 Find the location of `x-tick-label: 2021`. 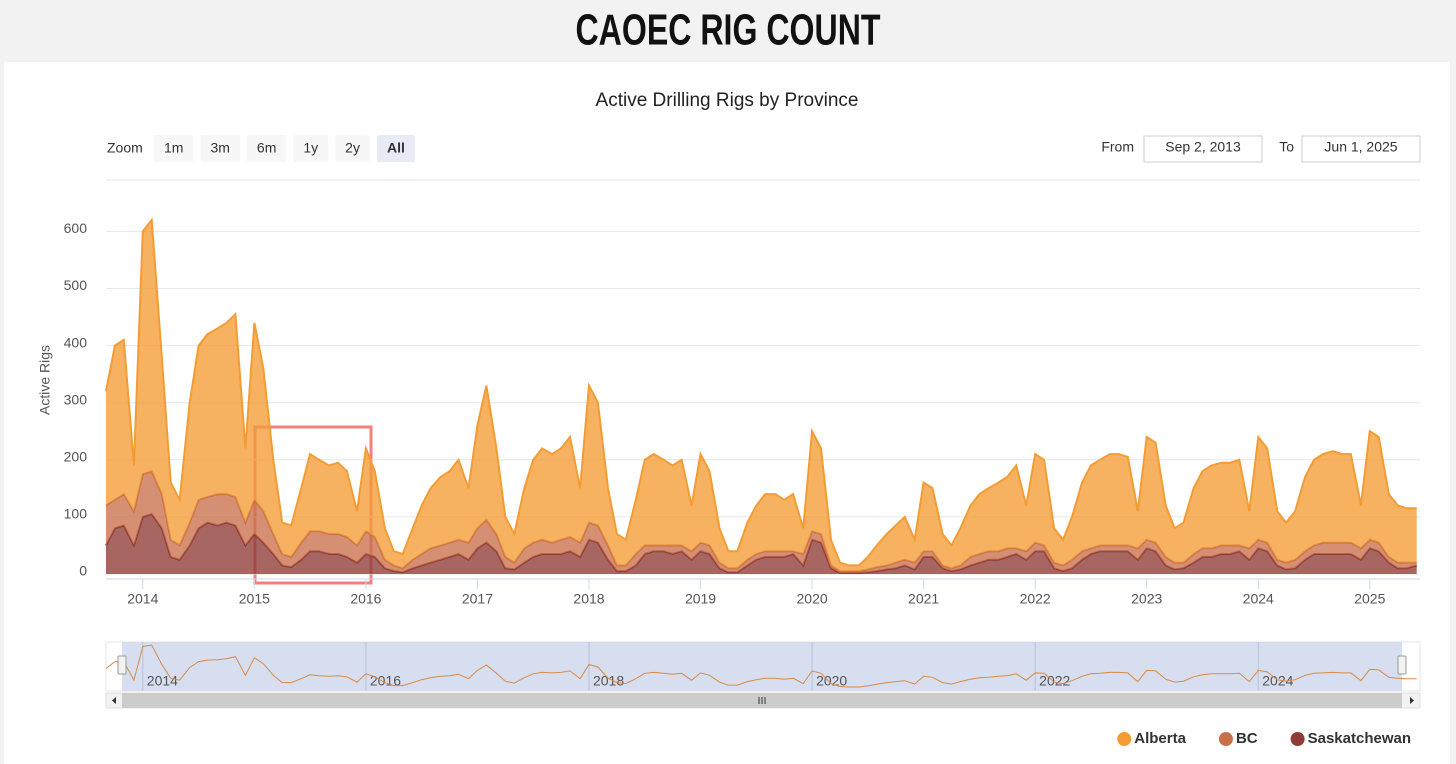

x-tick-label: 2021 is located at coordinates (923, 599).